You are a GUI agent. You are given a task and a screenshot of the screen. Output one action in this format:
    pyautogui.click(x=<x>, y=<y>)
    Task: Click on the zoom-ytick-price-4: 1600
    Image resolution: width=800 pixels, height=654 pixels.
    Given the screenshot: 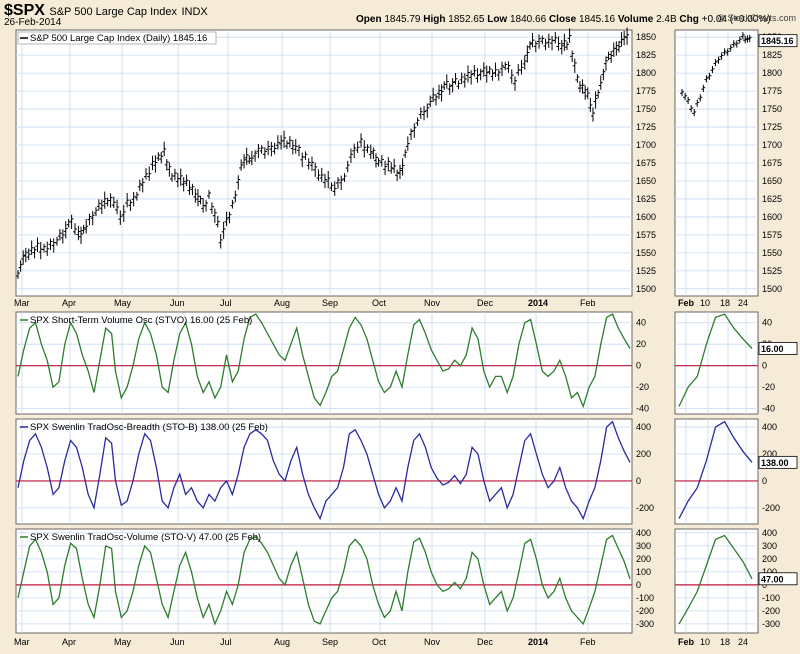 What is the action you would take?
    pyautogui.click(x=772, y=217)
    